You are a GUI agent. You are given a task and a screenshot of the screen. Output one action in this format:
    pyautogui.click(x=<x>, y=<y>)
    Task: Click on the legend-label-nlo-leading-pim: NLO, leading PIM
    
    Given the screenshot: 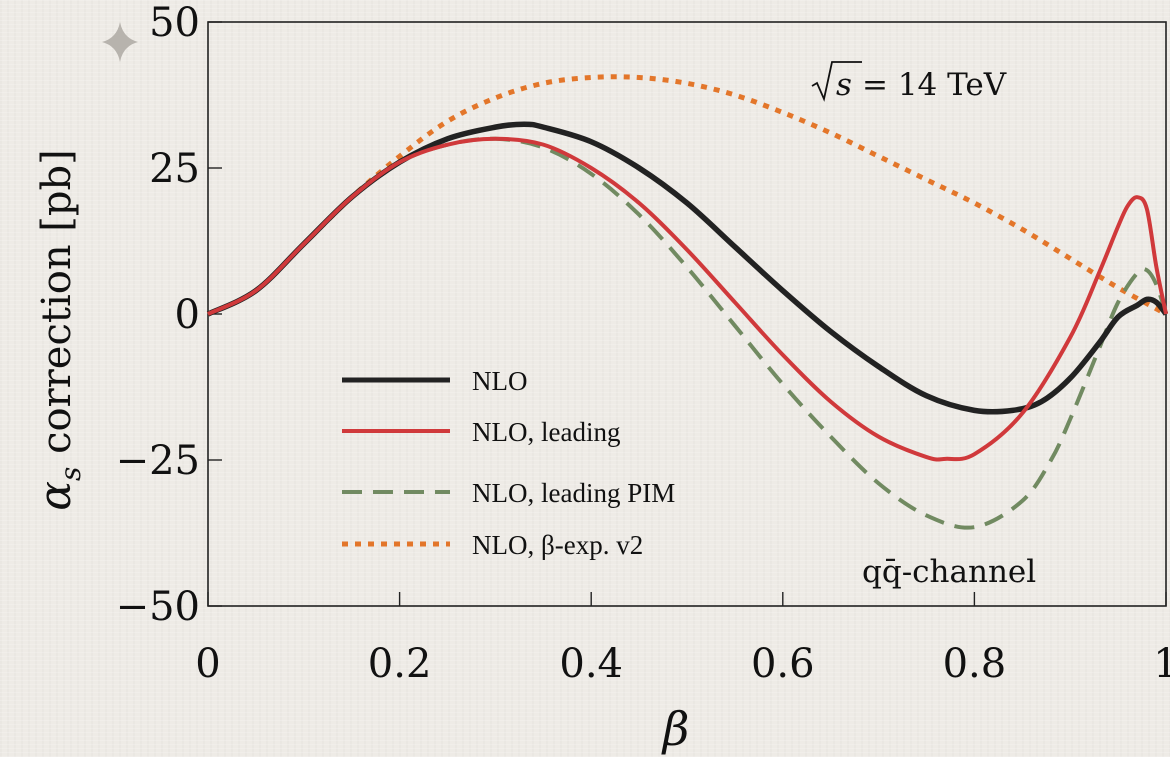 What is the action you would take?
    pyautogui.click(x=573, y=493)
    